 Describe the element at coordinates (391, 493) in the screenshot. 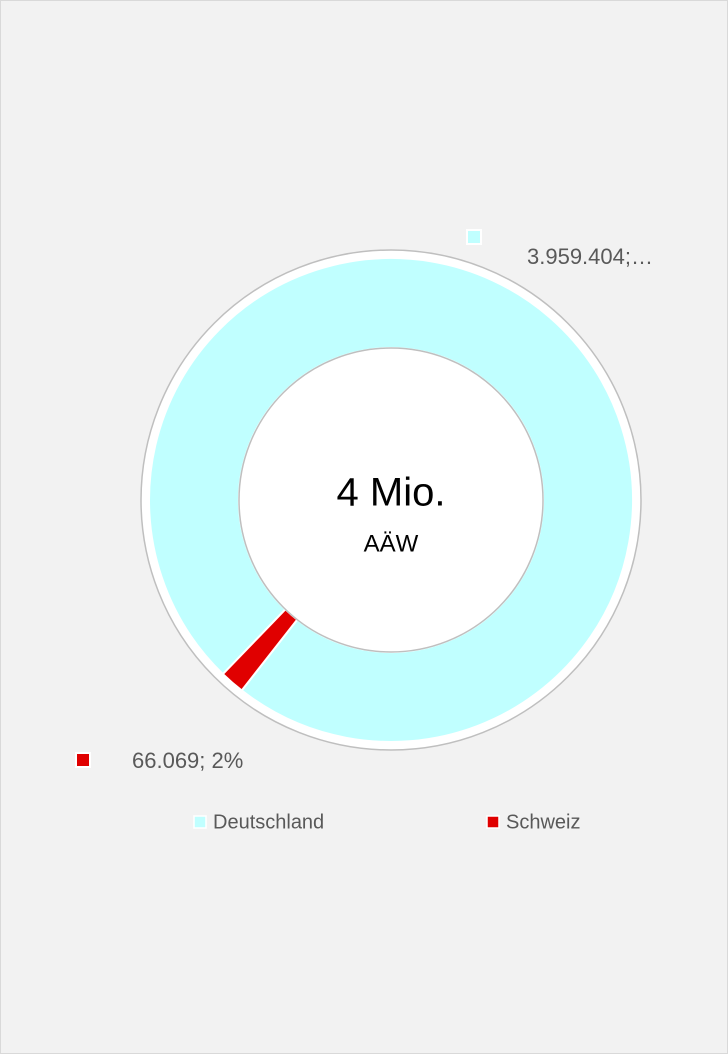

I see `center-title: 4 Mio.` at that location.